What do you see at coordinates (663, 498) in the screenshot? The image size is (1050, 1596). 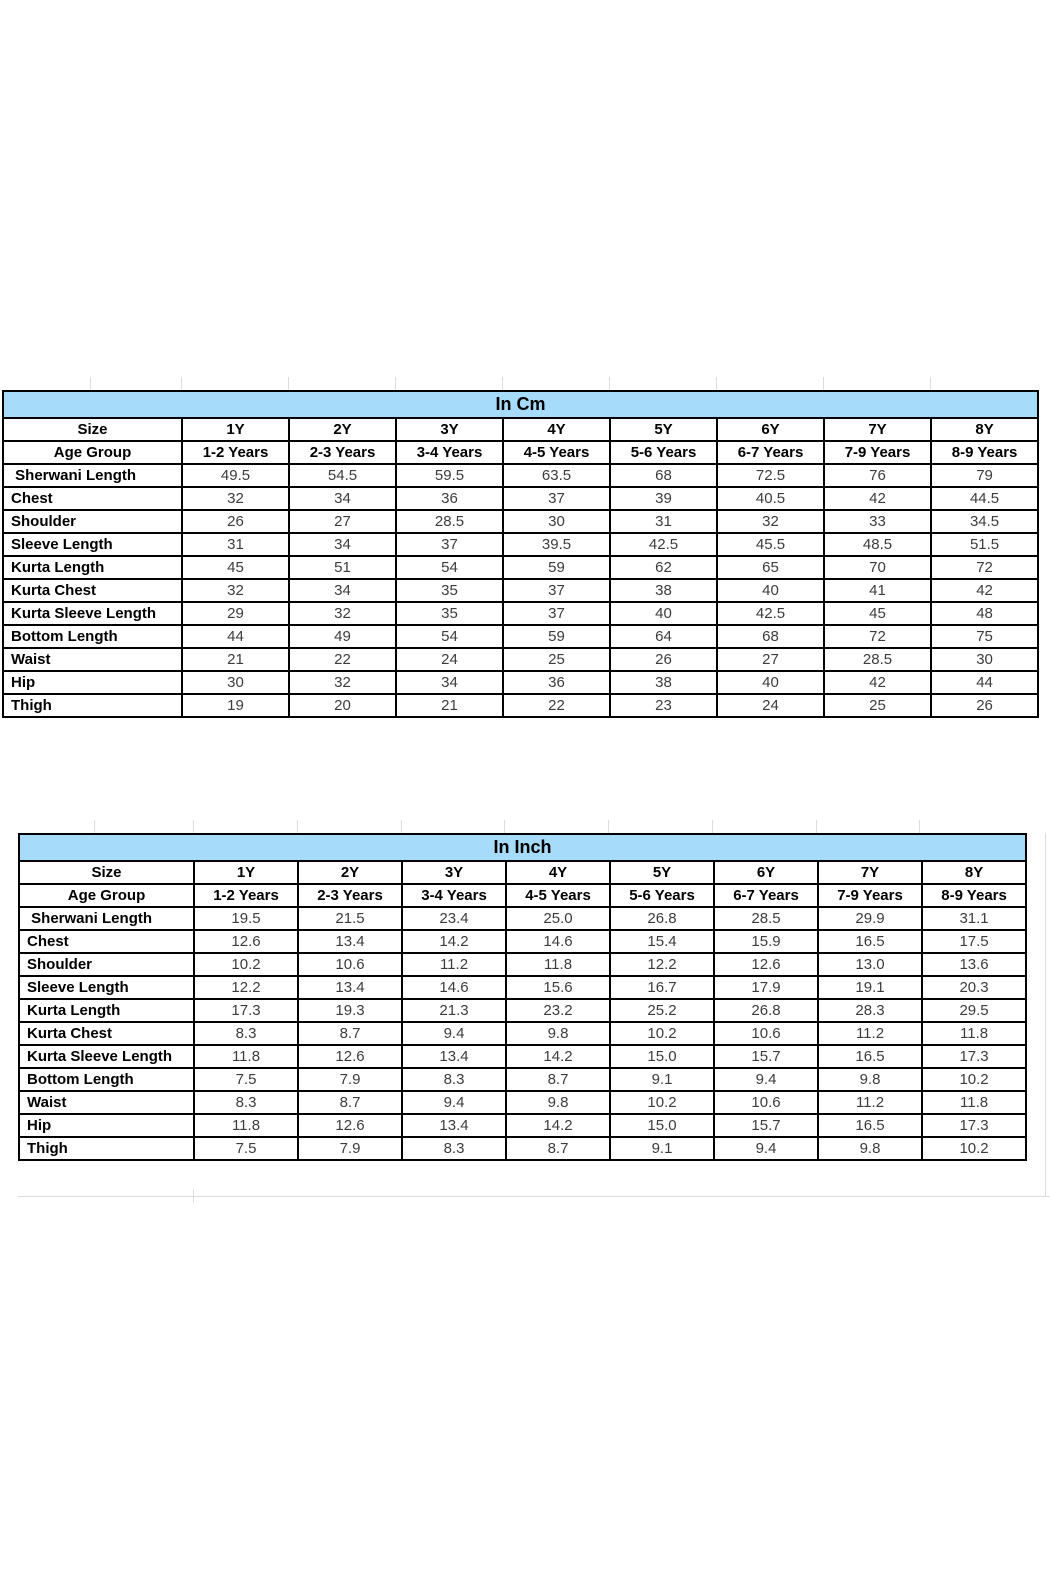 I see `value-cell: 39` at bounding box center [663, 498].